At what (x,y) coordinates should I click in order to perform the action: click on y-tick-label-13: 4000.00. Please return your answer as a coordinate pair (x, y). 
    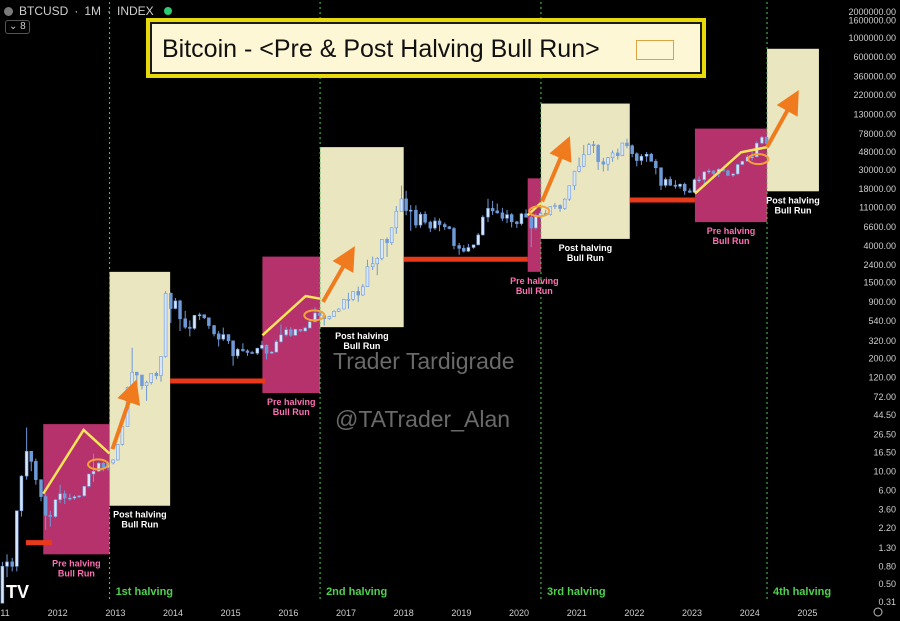
    Looking at the image, I should click on (879, 246).